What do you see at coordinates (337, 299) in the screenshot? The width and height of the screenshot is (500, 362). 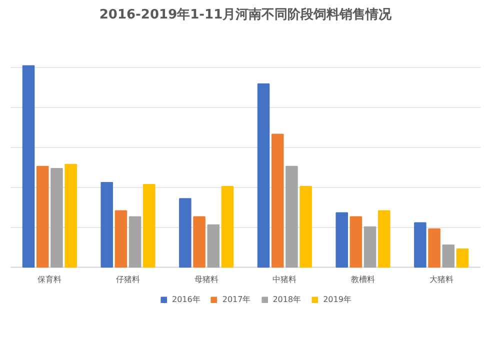 I see `legend-label: 2019年` at bounding box center [337, 299].